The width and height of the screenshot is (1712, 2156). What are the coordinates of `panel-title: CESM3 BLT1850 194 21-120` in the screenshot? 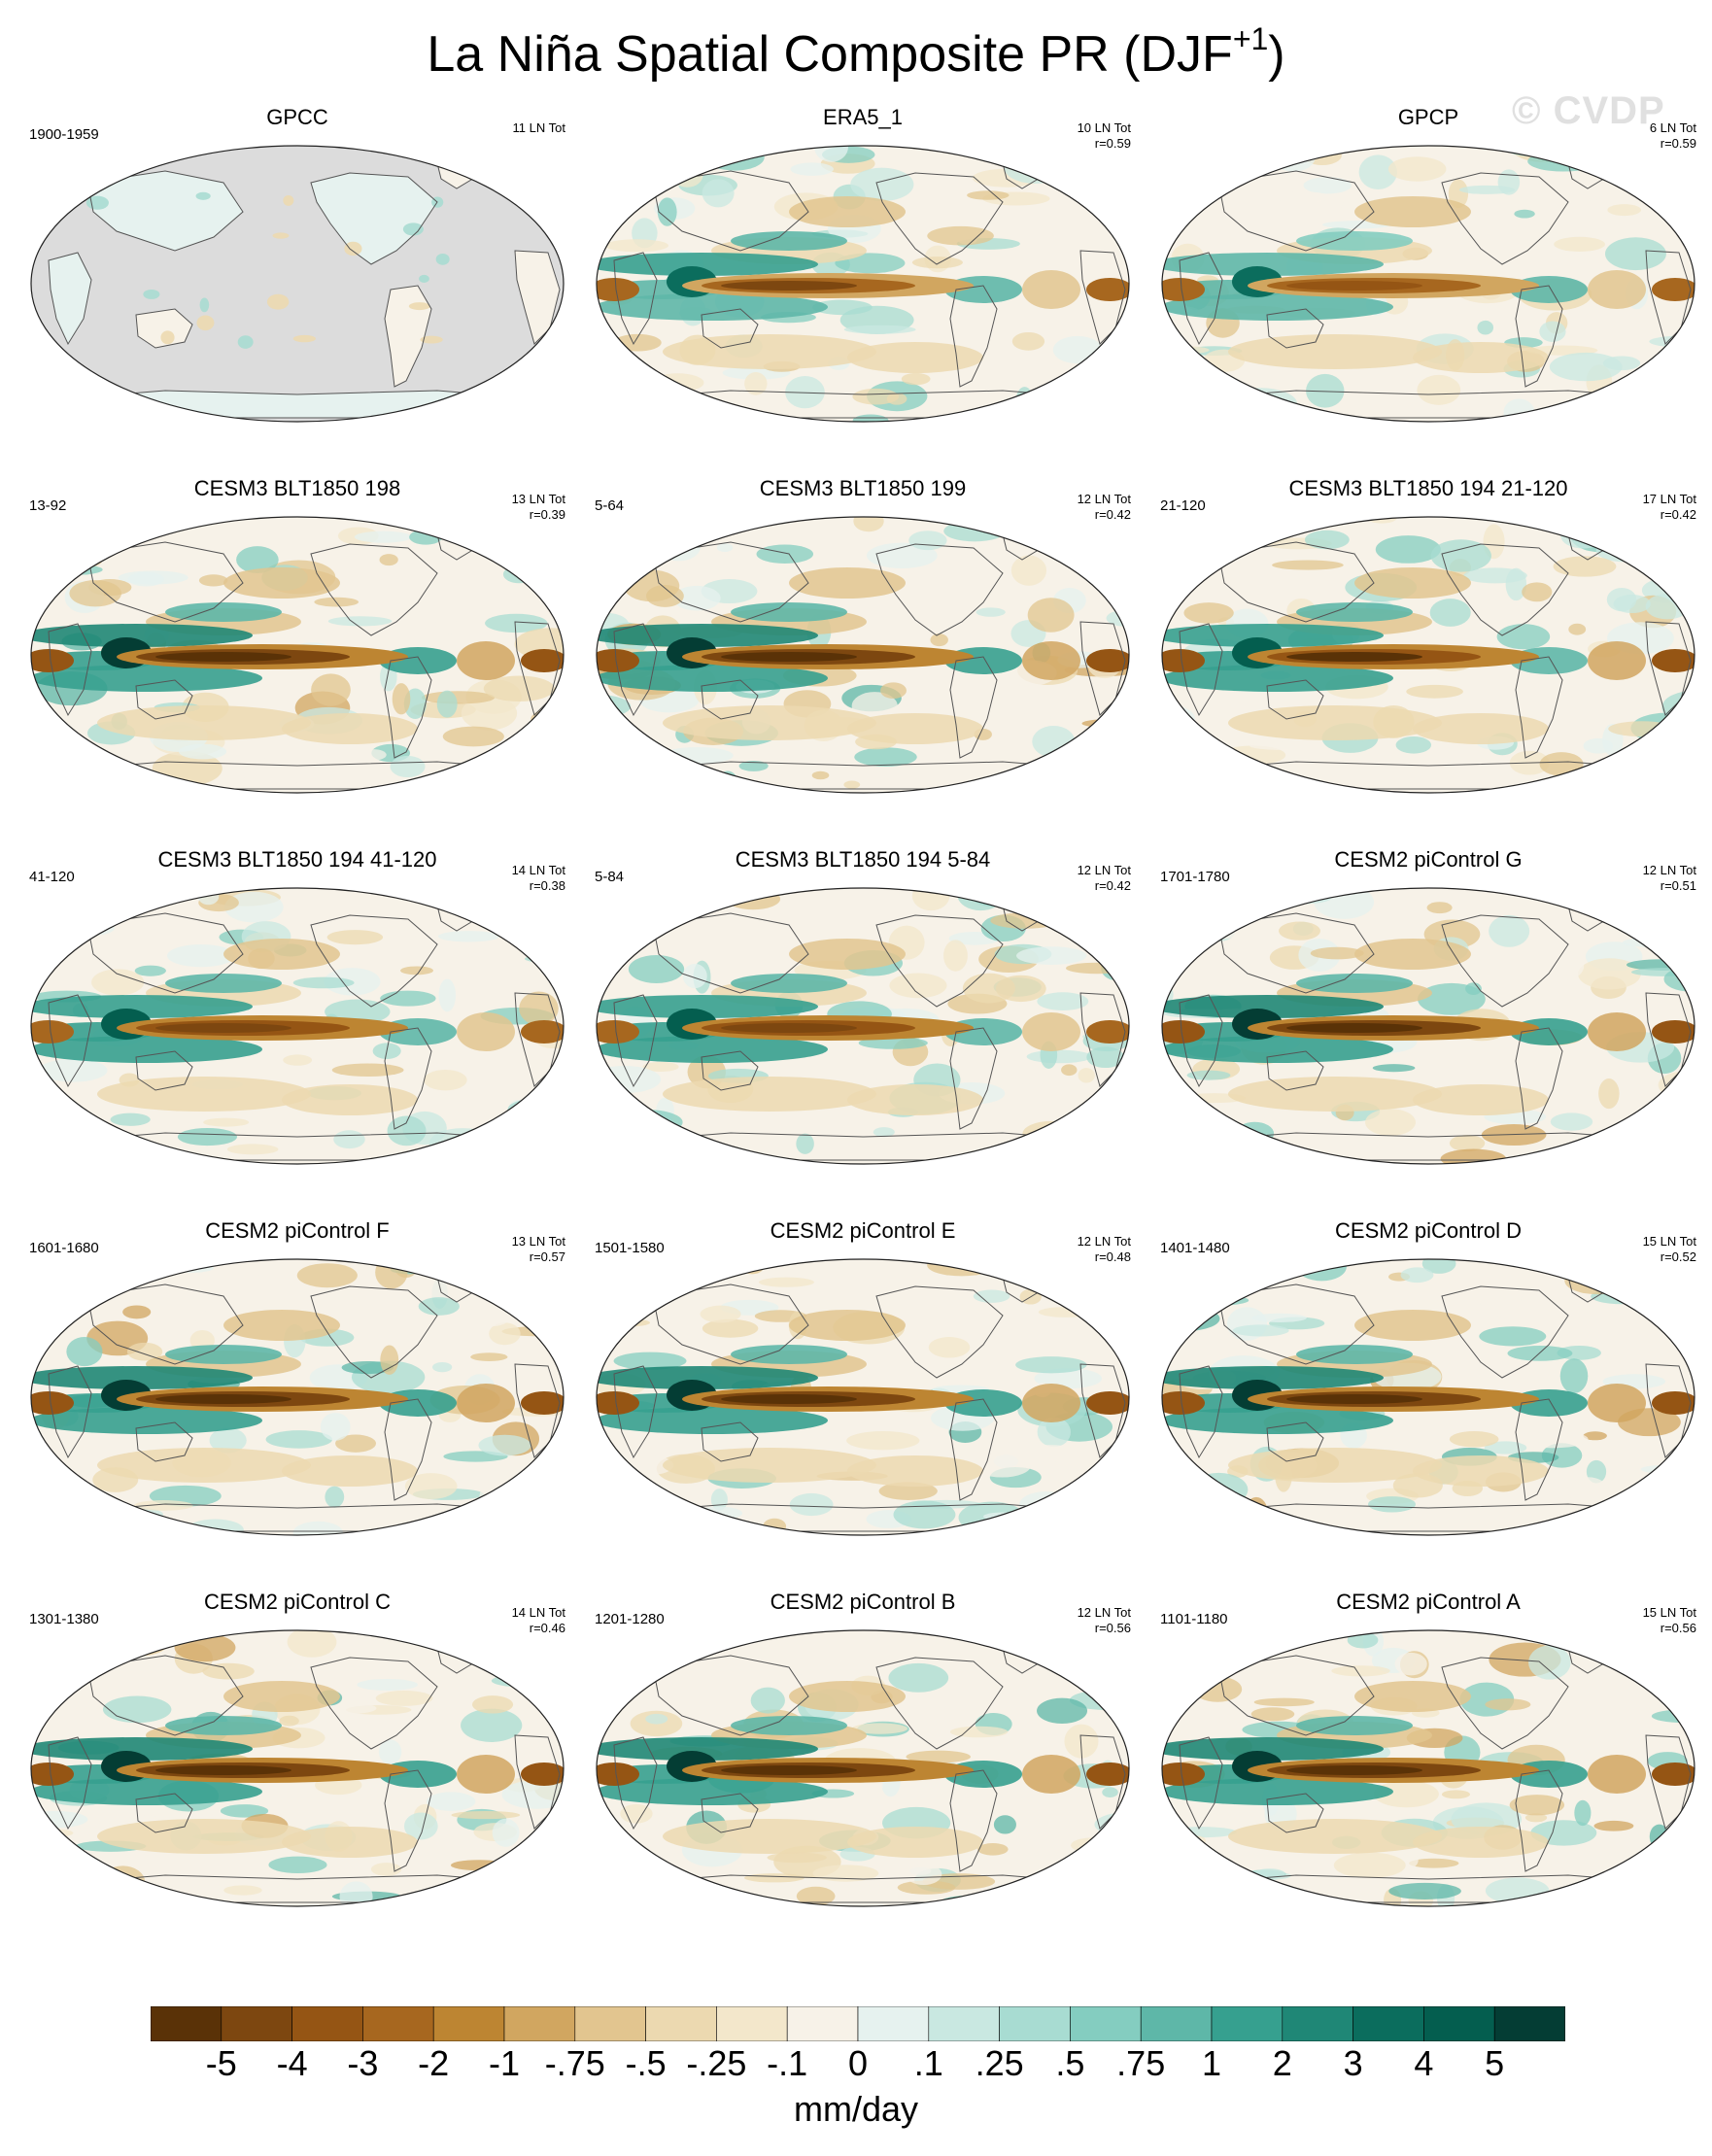 It's located at (1428, 488).